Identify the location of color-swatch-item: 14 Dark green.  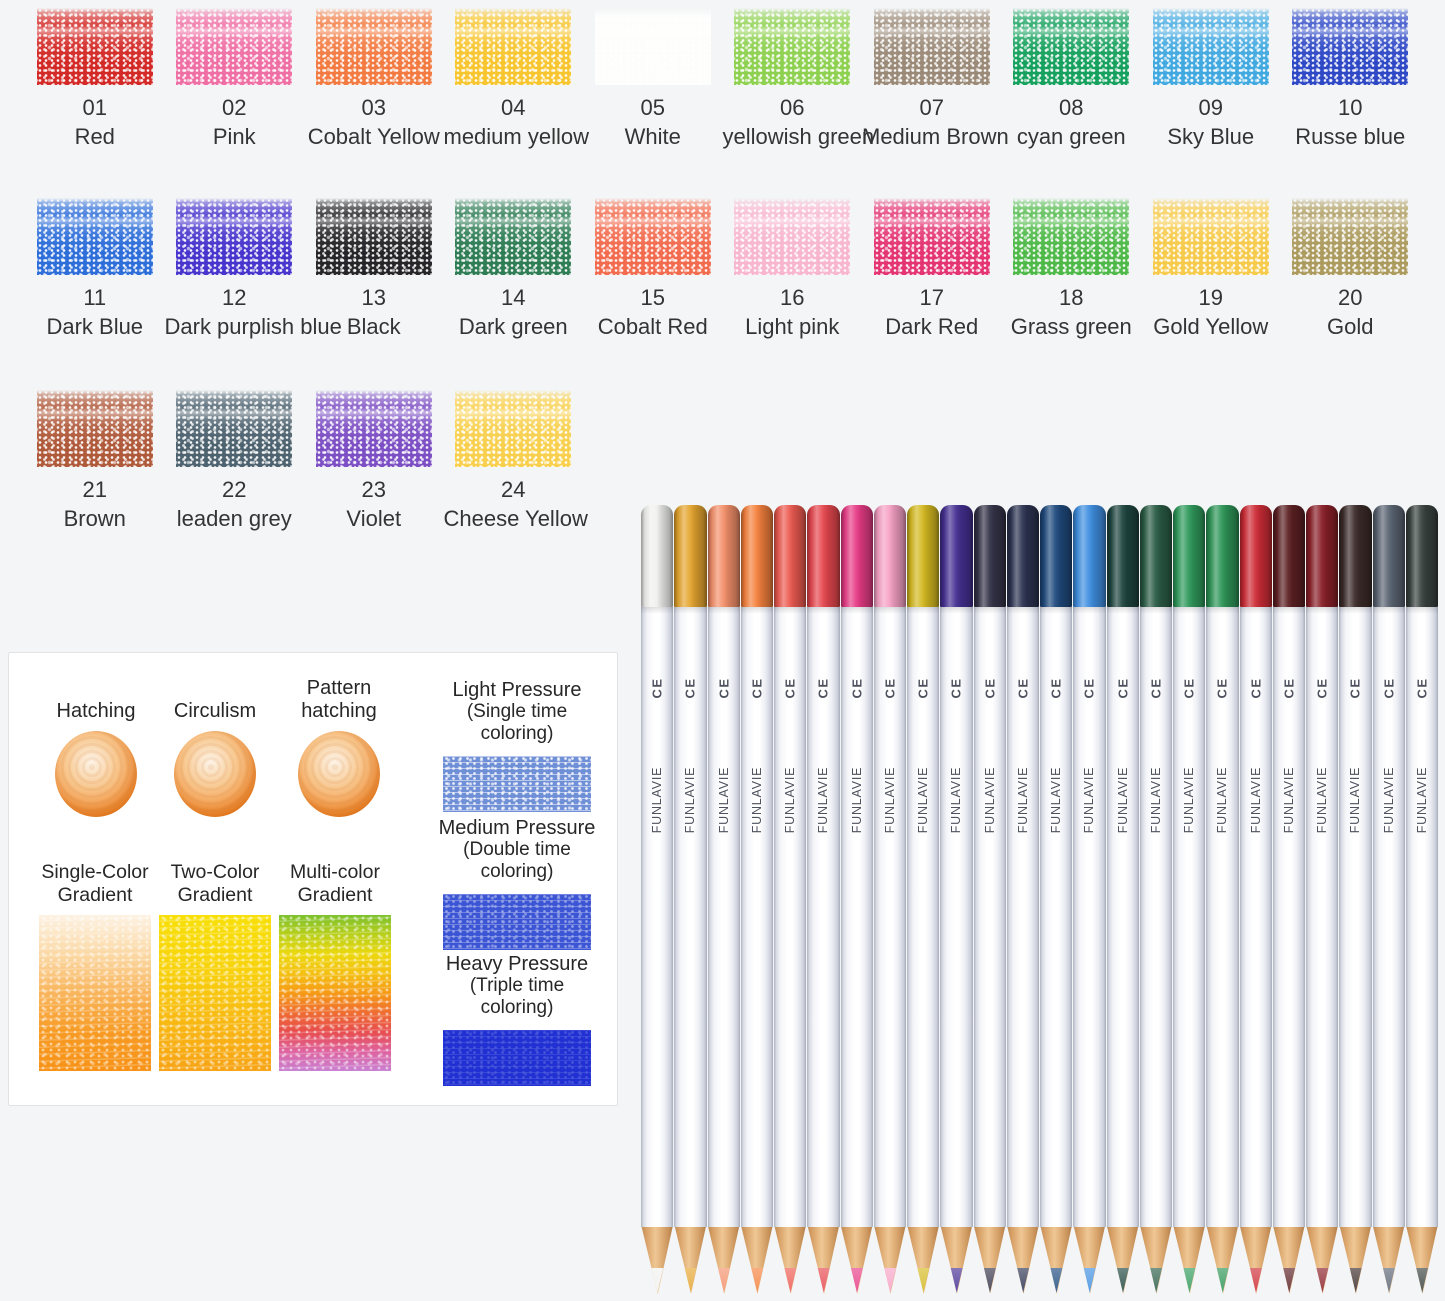
(514, 269).